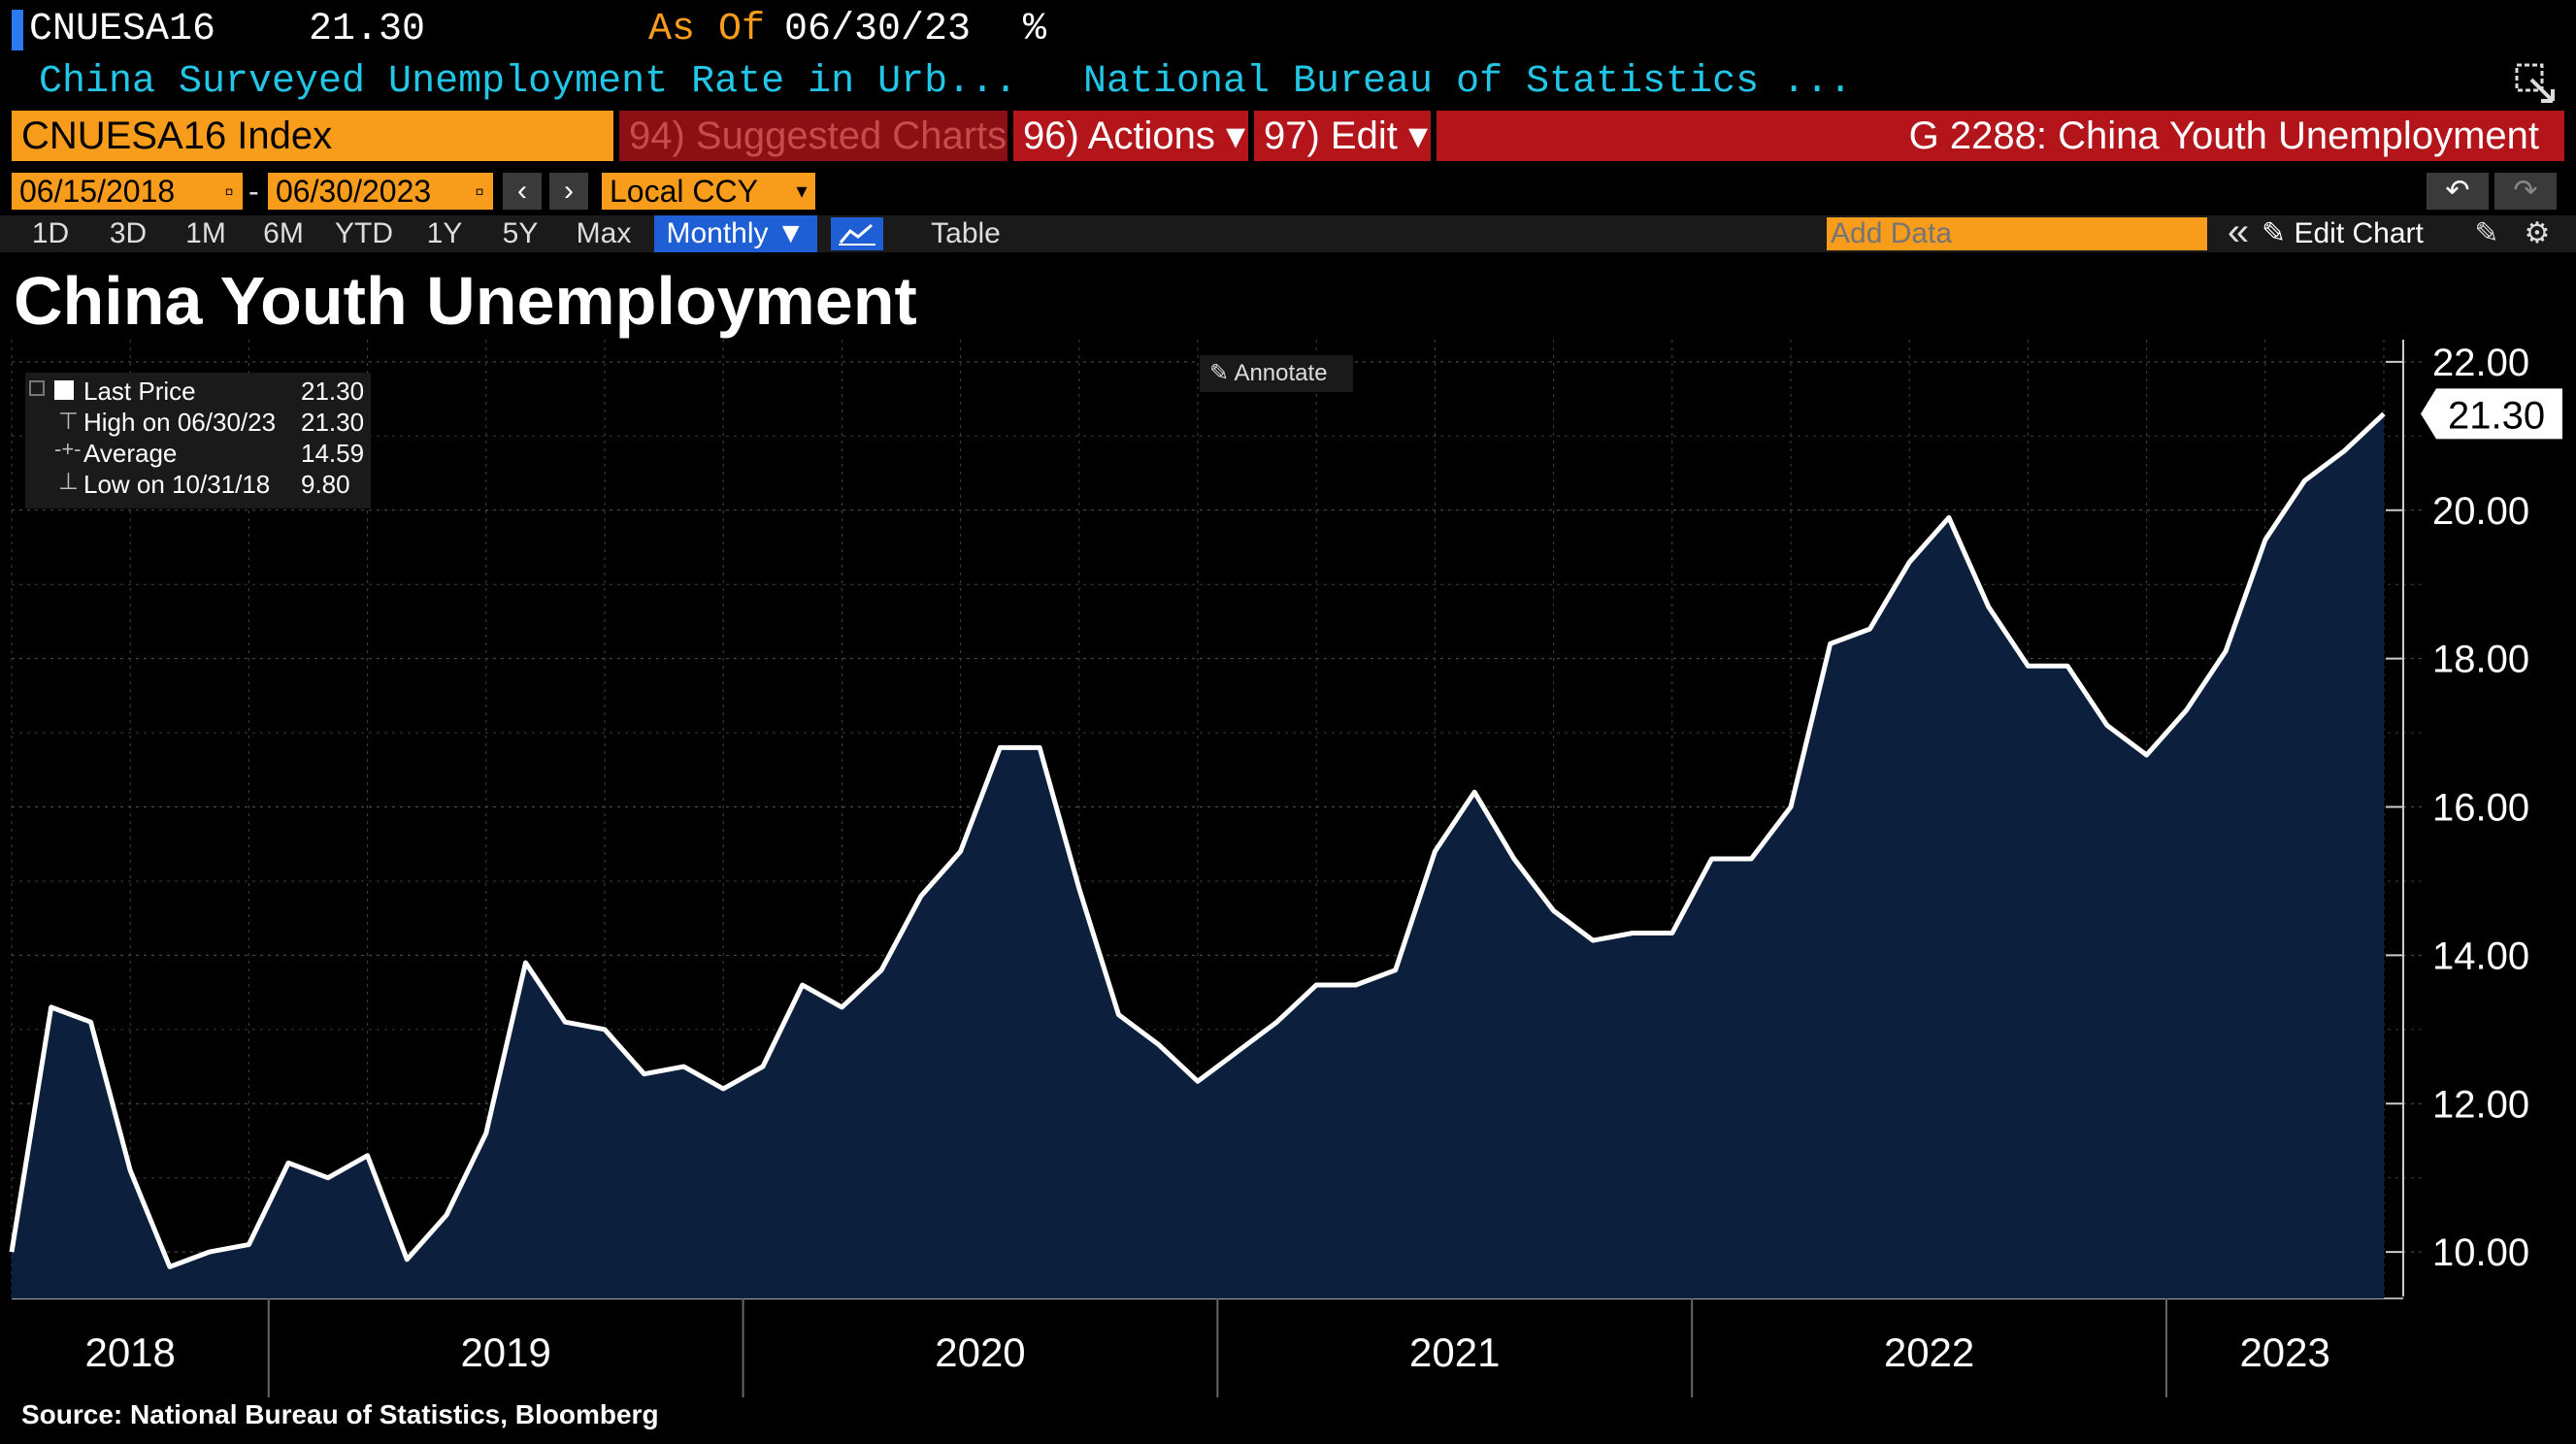  I want to click on edit-menu: 97) Edit ▾, so click(1342, 136).